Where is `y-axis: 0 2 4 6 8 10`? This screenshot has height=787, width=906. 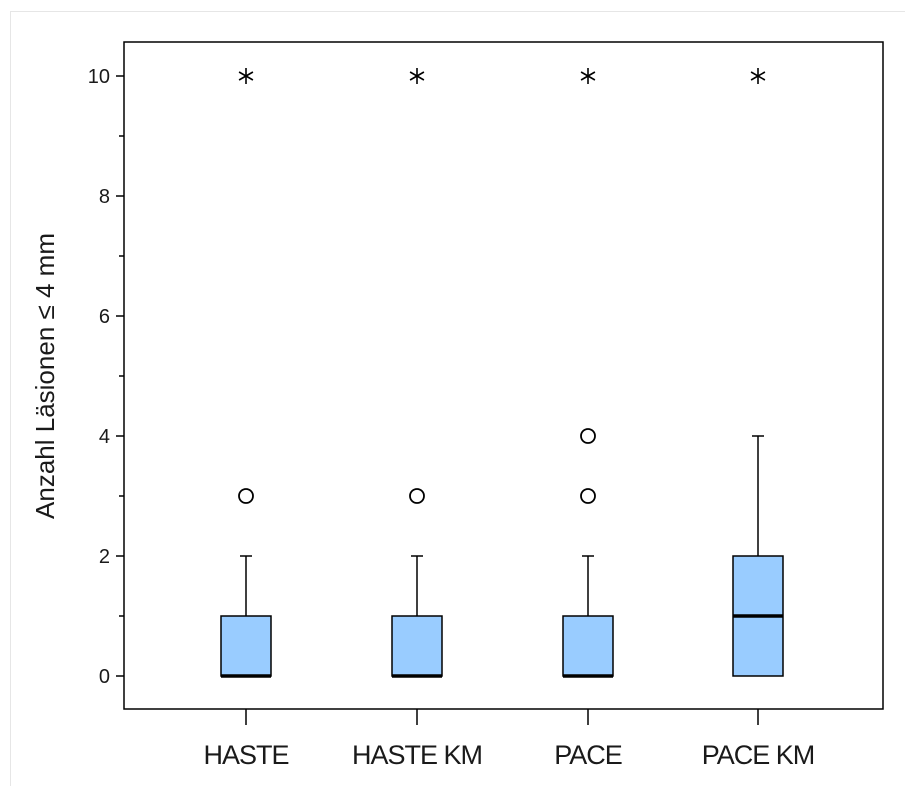
y-axis: 0 2 4 6 8 10 is located at coordinates (106, 377).